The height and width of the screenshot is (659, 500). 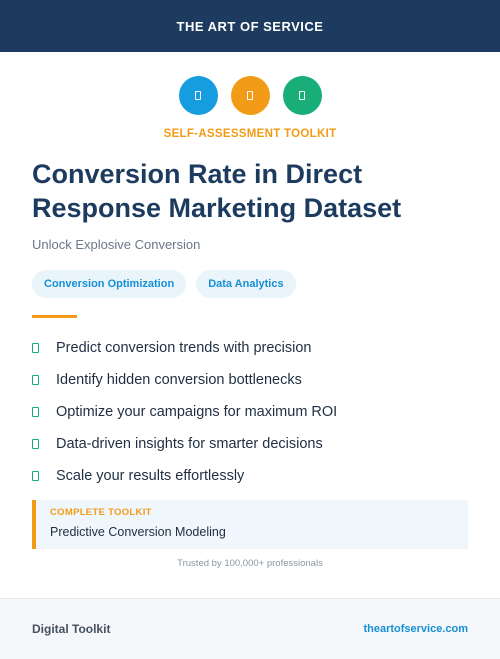 I want to click on tag-data-analytics: Data Analytics, so click(x=246, y=284).